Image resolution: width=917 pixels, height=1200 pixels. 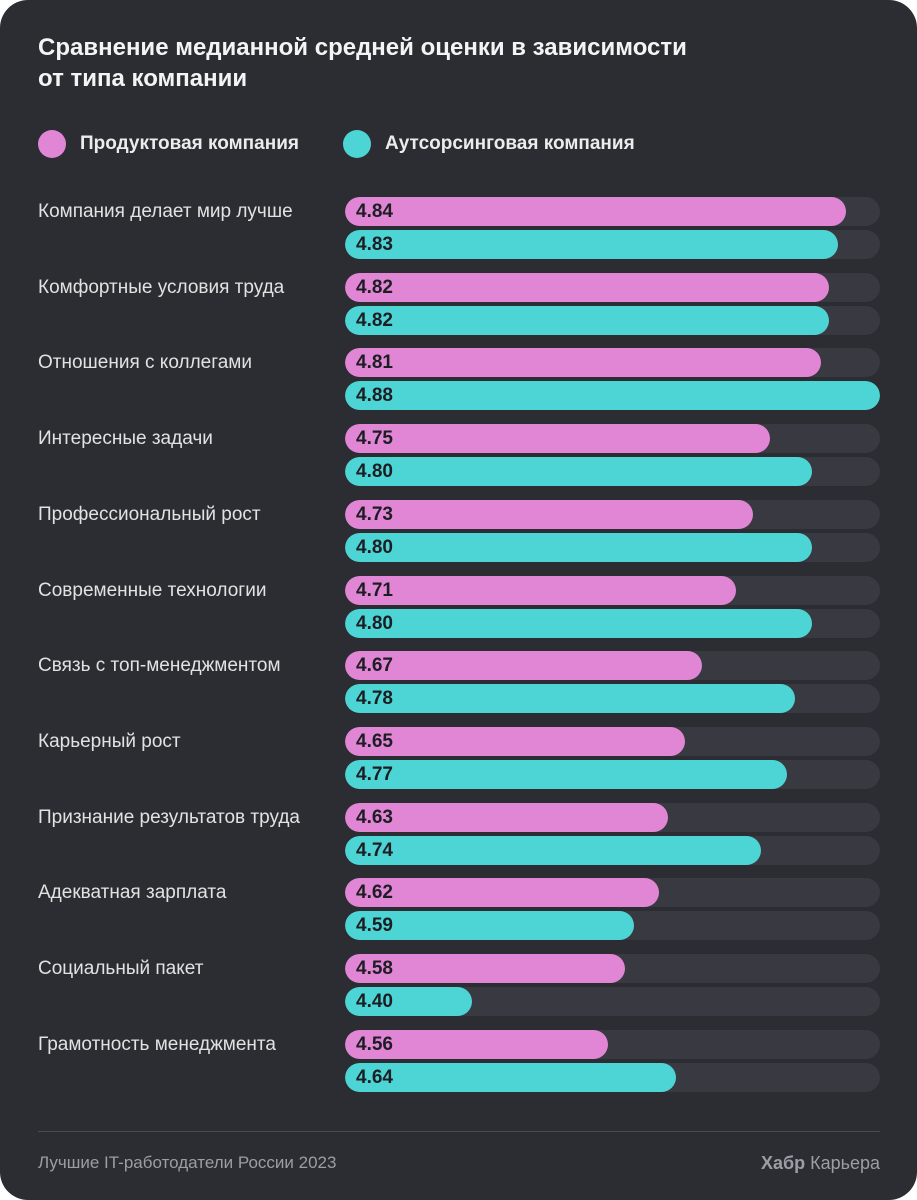 I want to click on bar-track-outsourcing: 4.83, so click(x=612, y=244).